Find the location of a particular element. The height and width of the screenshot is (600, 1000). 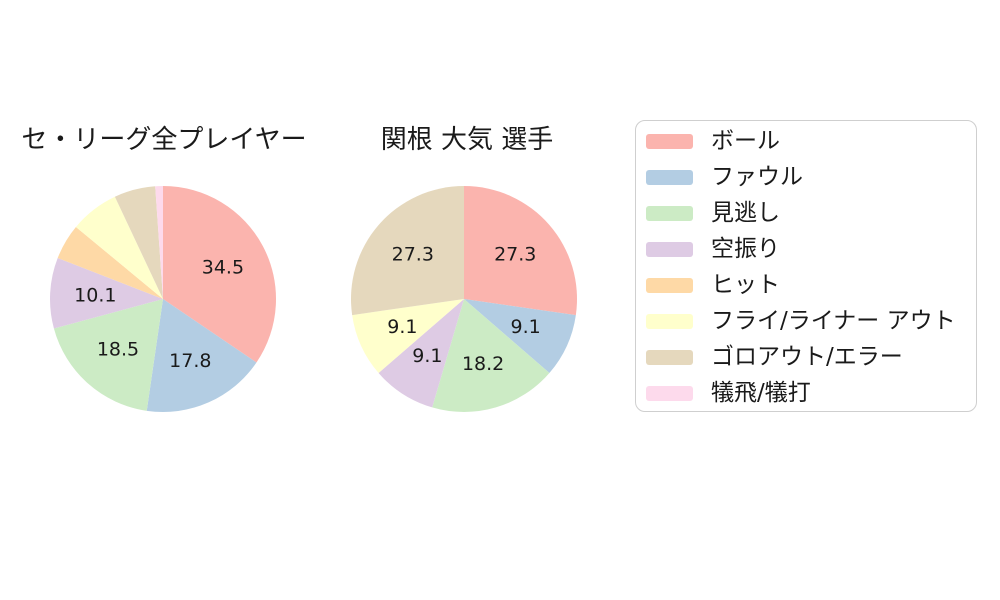

legend-item-label: ゴロアウト/エラー is located at coordinates (807, 356).